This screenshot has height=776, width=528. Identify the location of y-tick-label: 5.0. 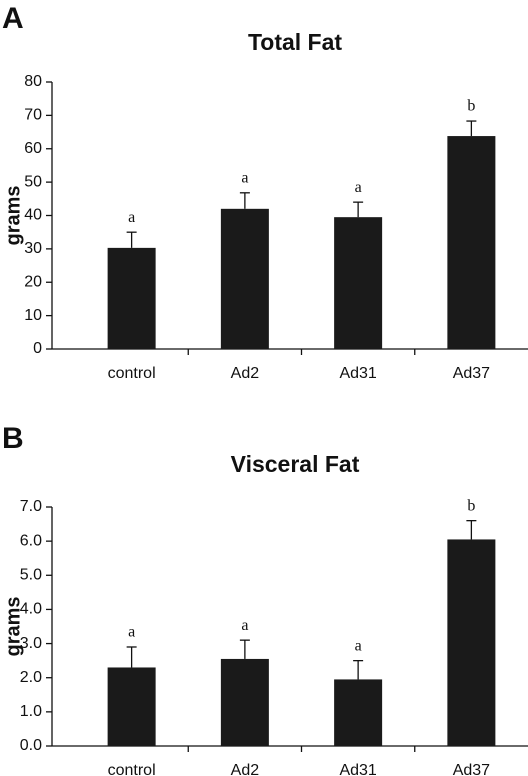
(31, 575).